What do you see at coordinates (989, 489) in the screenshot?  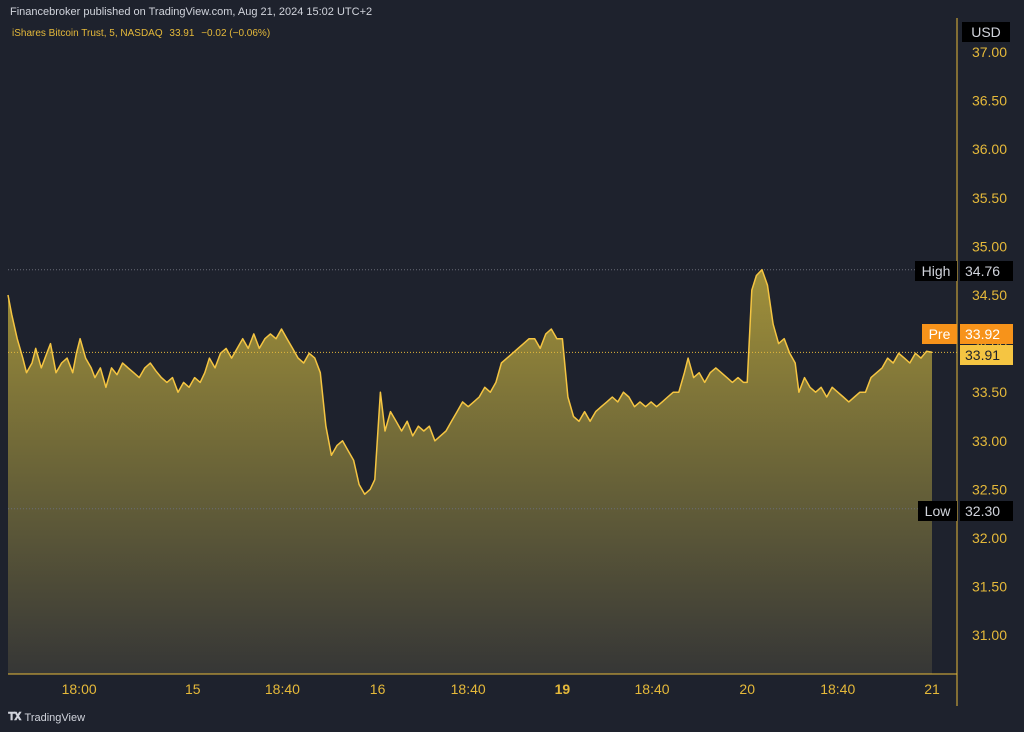 I see `y-tick-label: 32.50` at bounding box center [989, 489].